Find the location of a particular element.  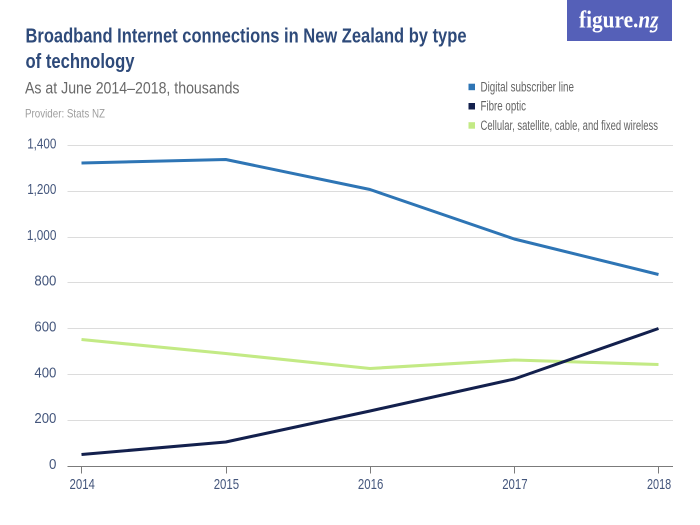

svg-text: 2018 is located at coordinates (659, 485).